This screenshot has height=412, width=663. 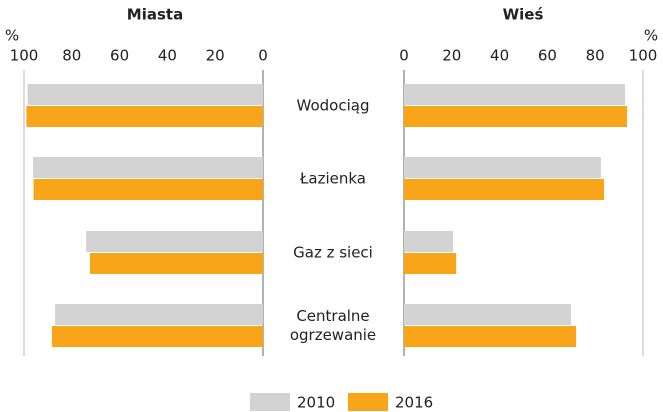 I want to click on category-label: Centralne ogrzewanie, so click(x=333, y=325).